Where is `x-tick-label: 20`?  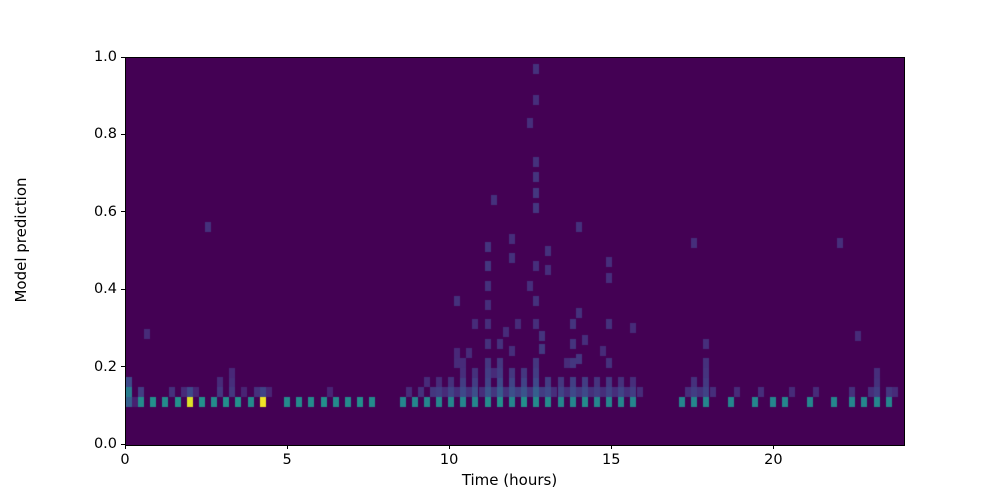
x-tick-label: 20 is located at coordinates (773, 460).